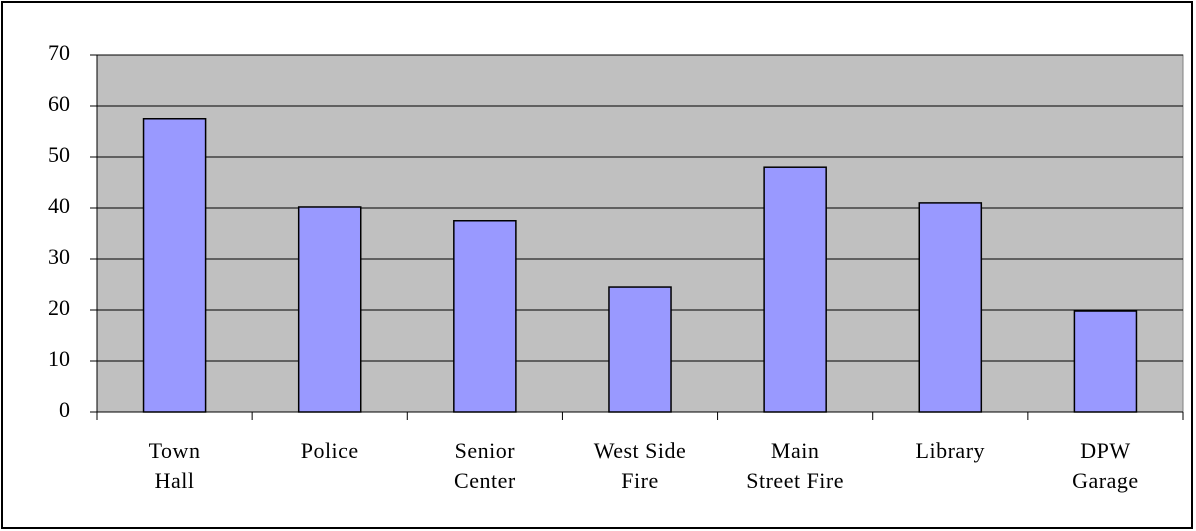 This screenshot has height=531, width=1196. What do you see at coordinates (59, 358) in the screenshot?
I see `y-tick-label: 10` at bounding box center [59, 358].